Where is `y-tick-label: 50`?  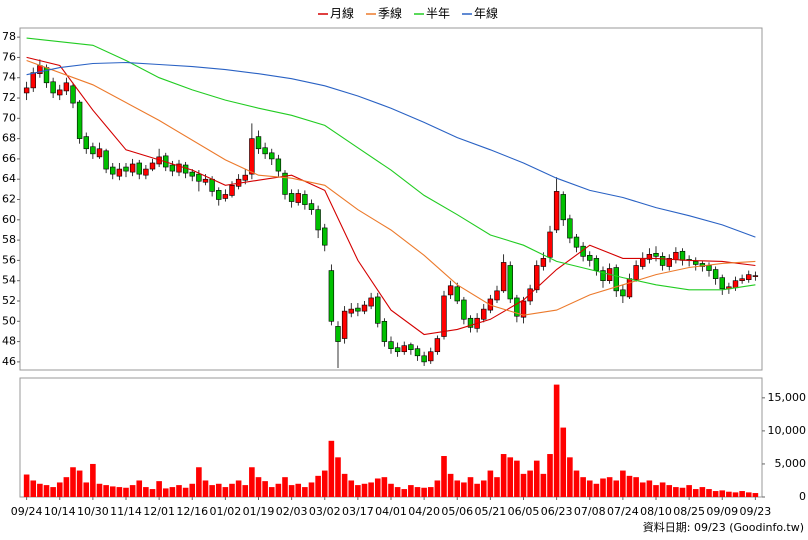
y-tick-label: 50 is located at coordinates (9, 320).